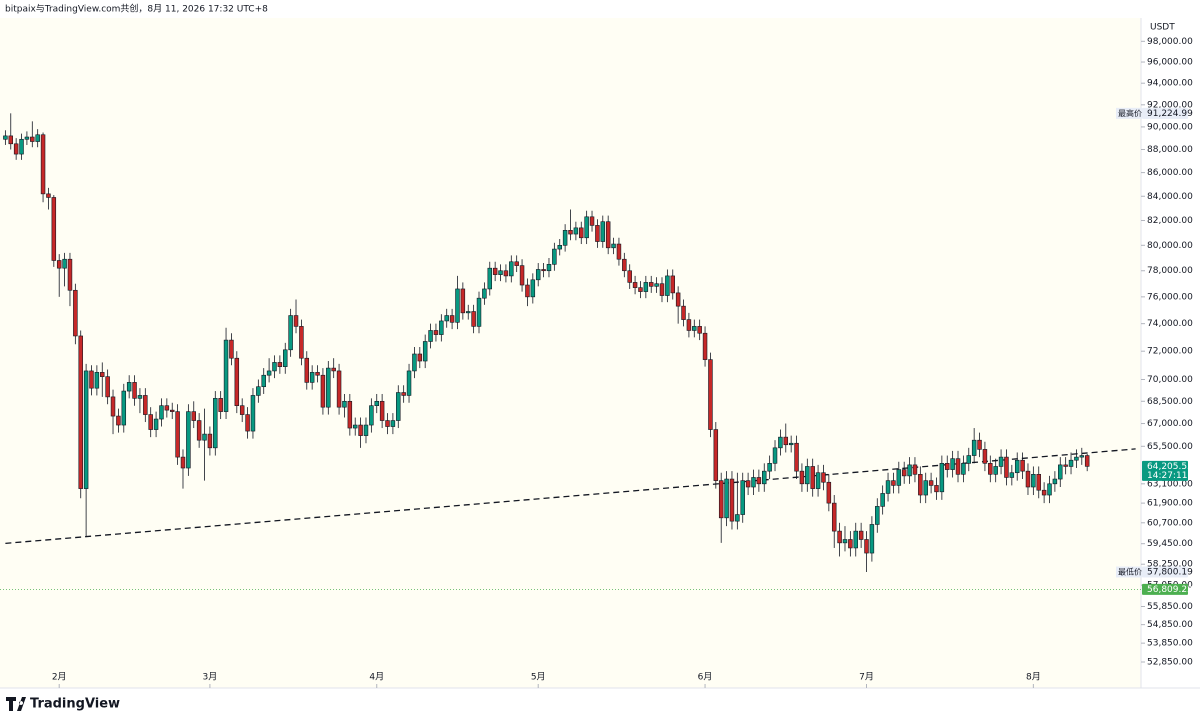 The width and height of the screenshot is (1200, 721). I want to click on last-price-value: 64,205.53, so click(1170, 467).